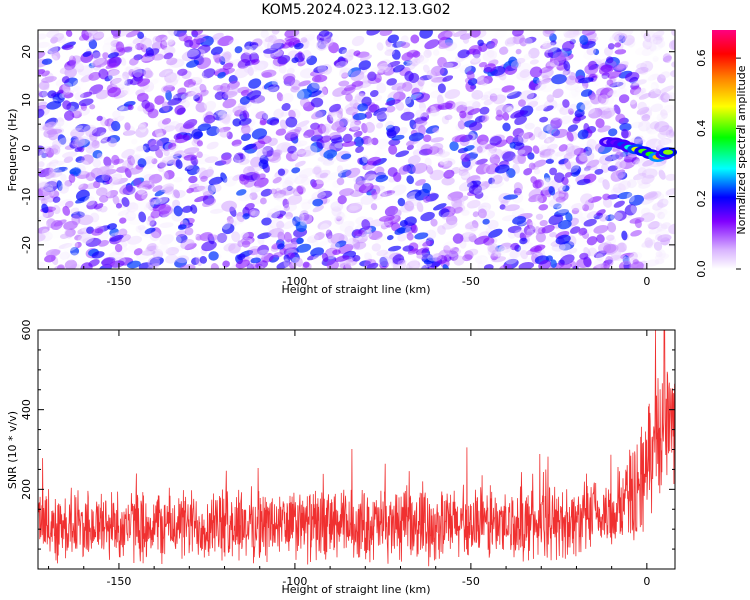 The width and height of the screenshot is (750, 600). I want to click on colorbar-gradient, so click(724, 149).